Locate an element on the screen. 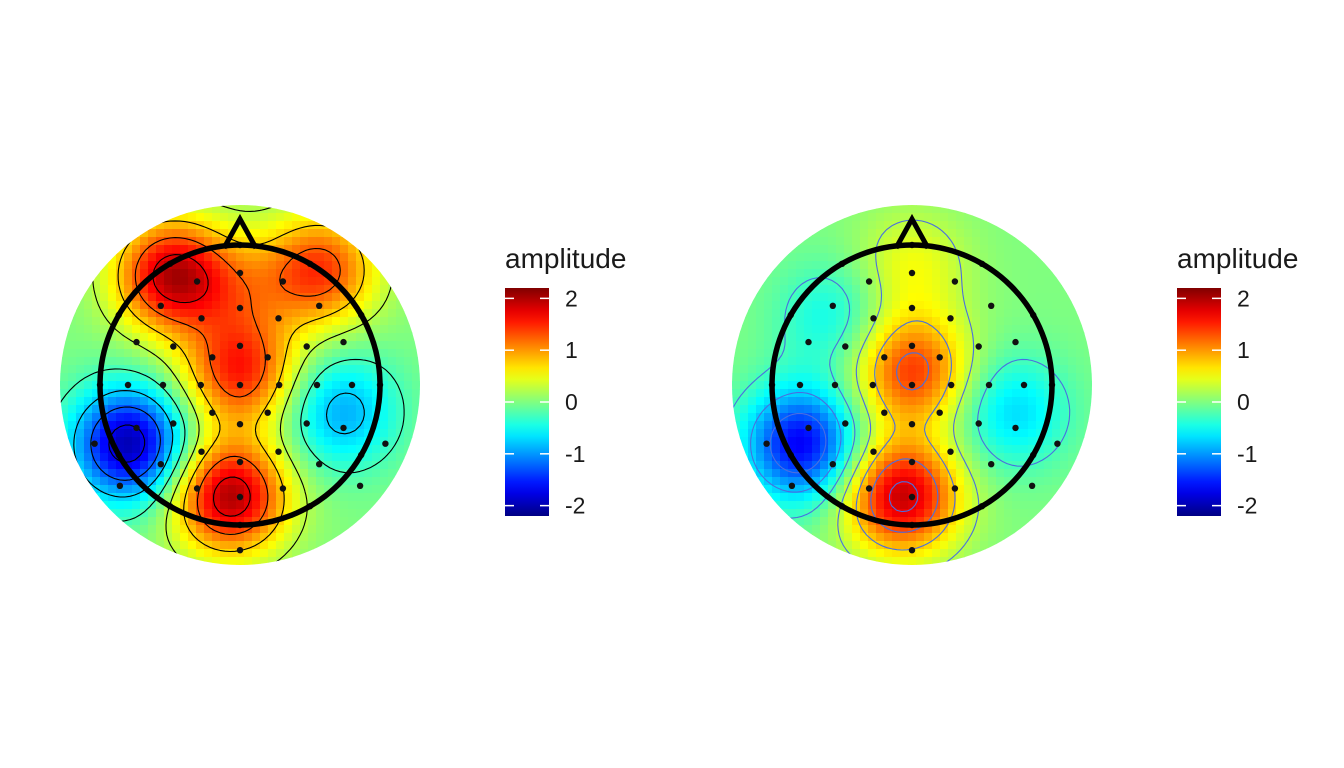  head-circle is located at coordinates (912, 385).